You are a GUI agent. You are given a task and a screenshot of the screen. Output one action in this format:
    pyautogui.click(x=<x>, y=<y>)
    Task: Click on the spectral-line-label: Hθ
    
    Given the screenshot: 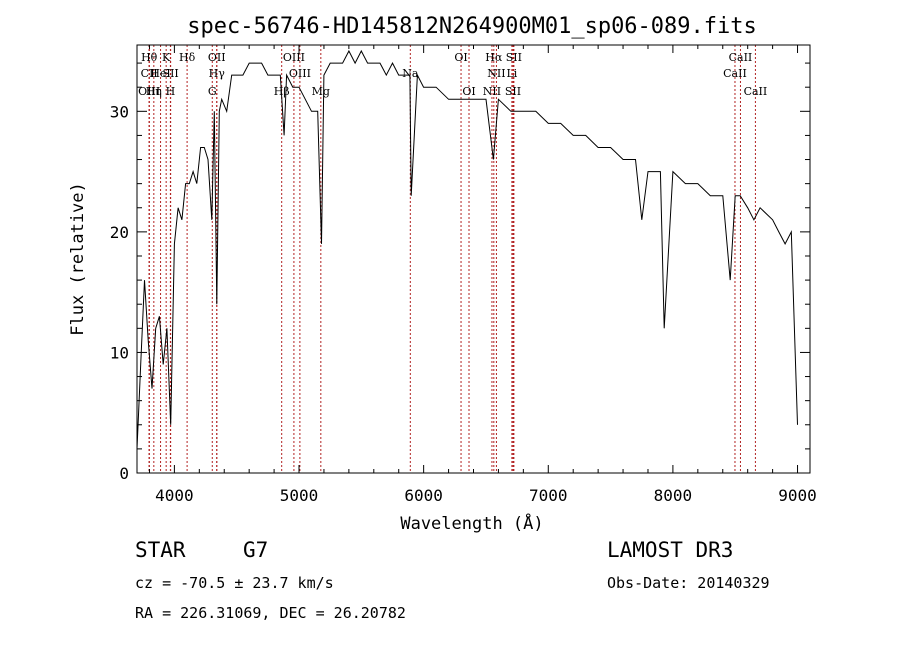 What is the action you would take?
    pyautogui.click(x=149, y=57)
    